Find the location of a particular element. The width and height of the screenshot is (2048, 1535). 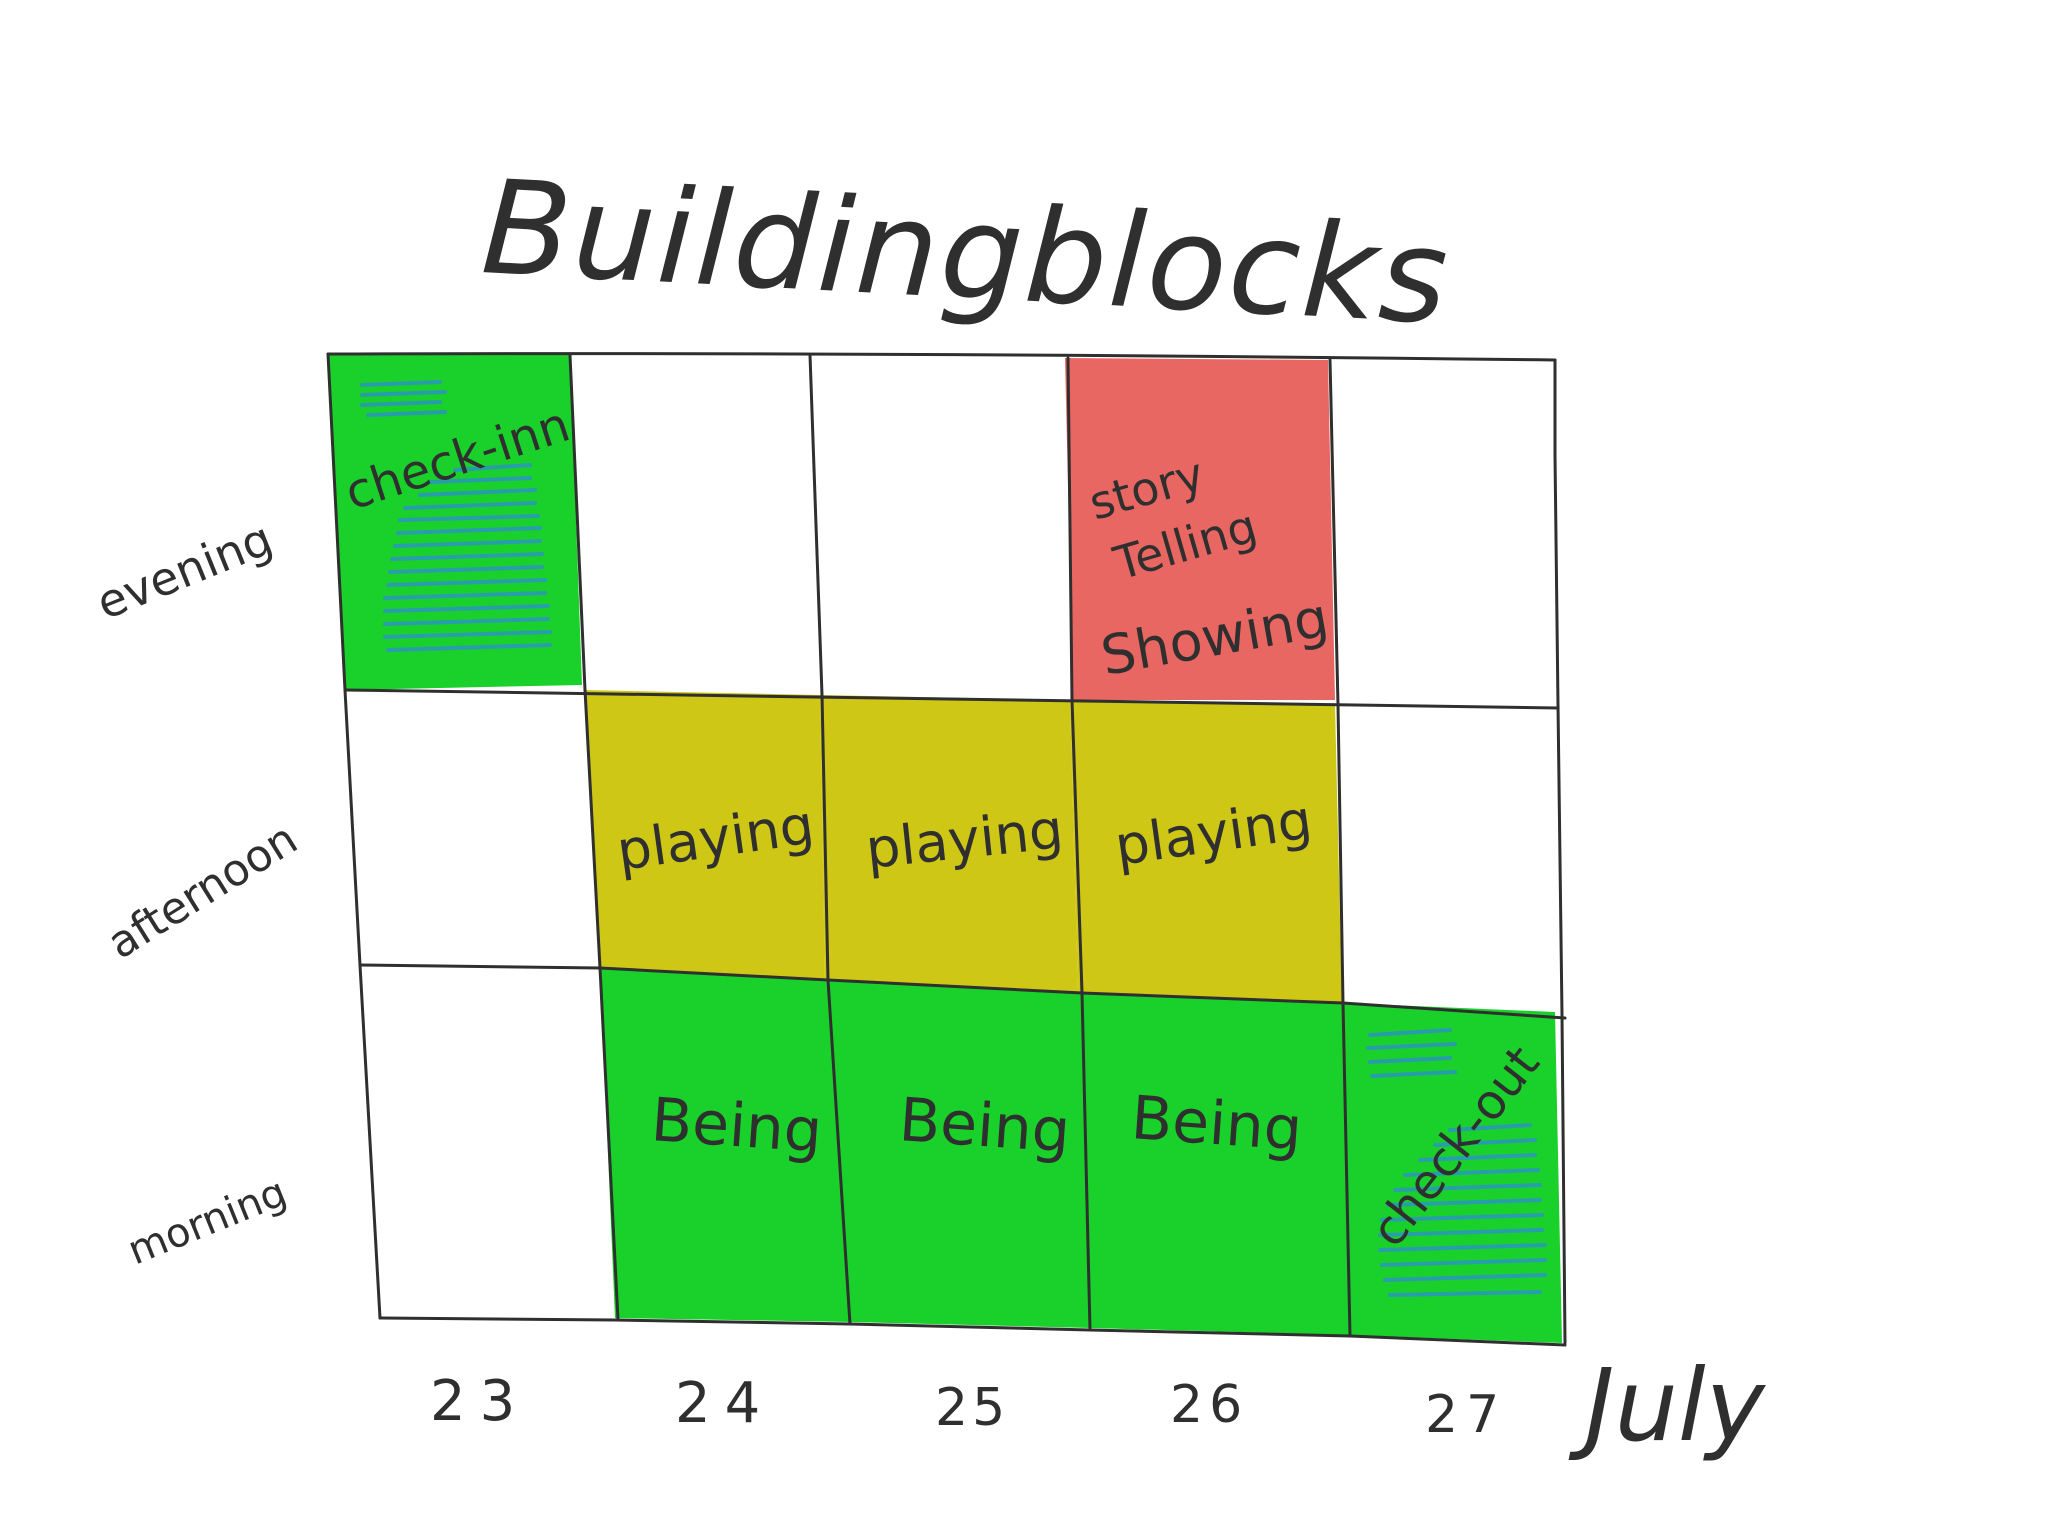

row-label-morning: morning is located at coordinates (208, 1221).